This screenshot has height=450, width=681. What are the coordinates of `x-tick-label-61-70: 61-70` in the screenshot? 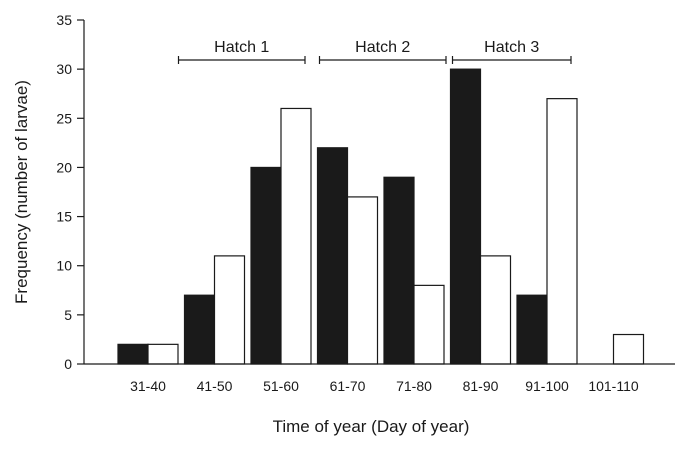 It's located at (348, 386).